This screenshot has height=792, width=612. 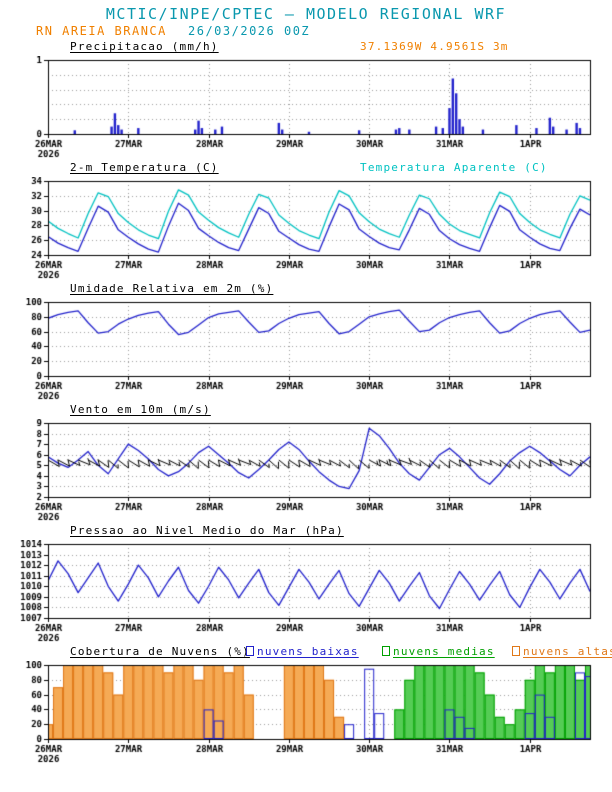 I want to click on station-name: RN AREIA BRANCA, so click(x=101, y=31).